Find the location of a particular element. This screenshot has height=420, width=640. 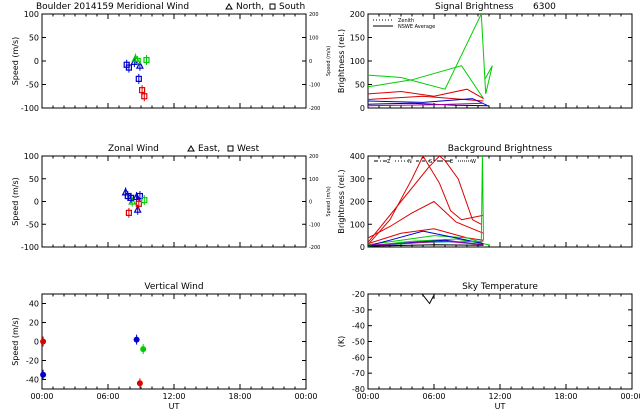

signal-ytick-label: 50 is located at coordinates (360, 85).